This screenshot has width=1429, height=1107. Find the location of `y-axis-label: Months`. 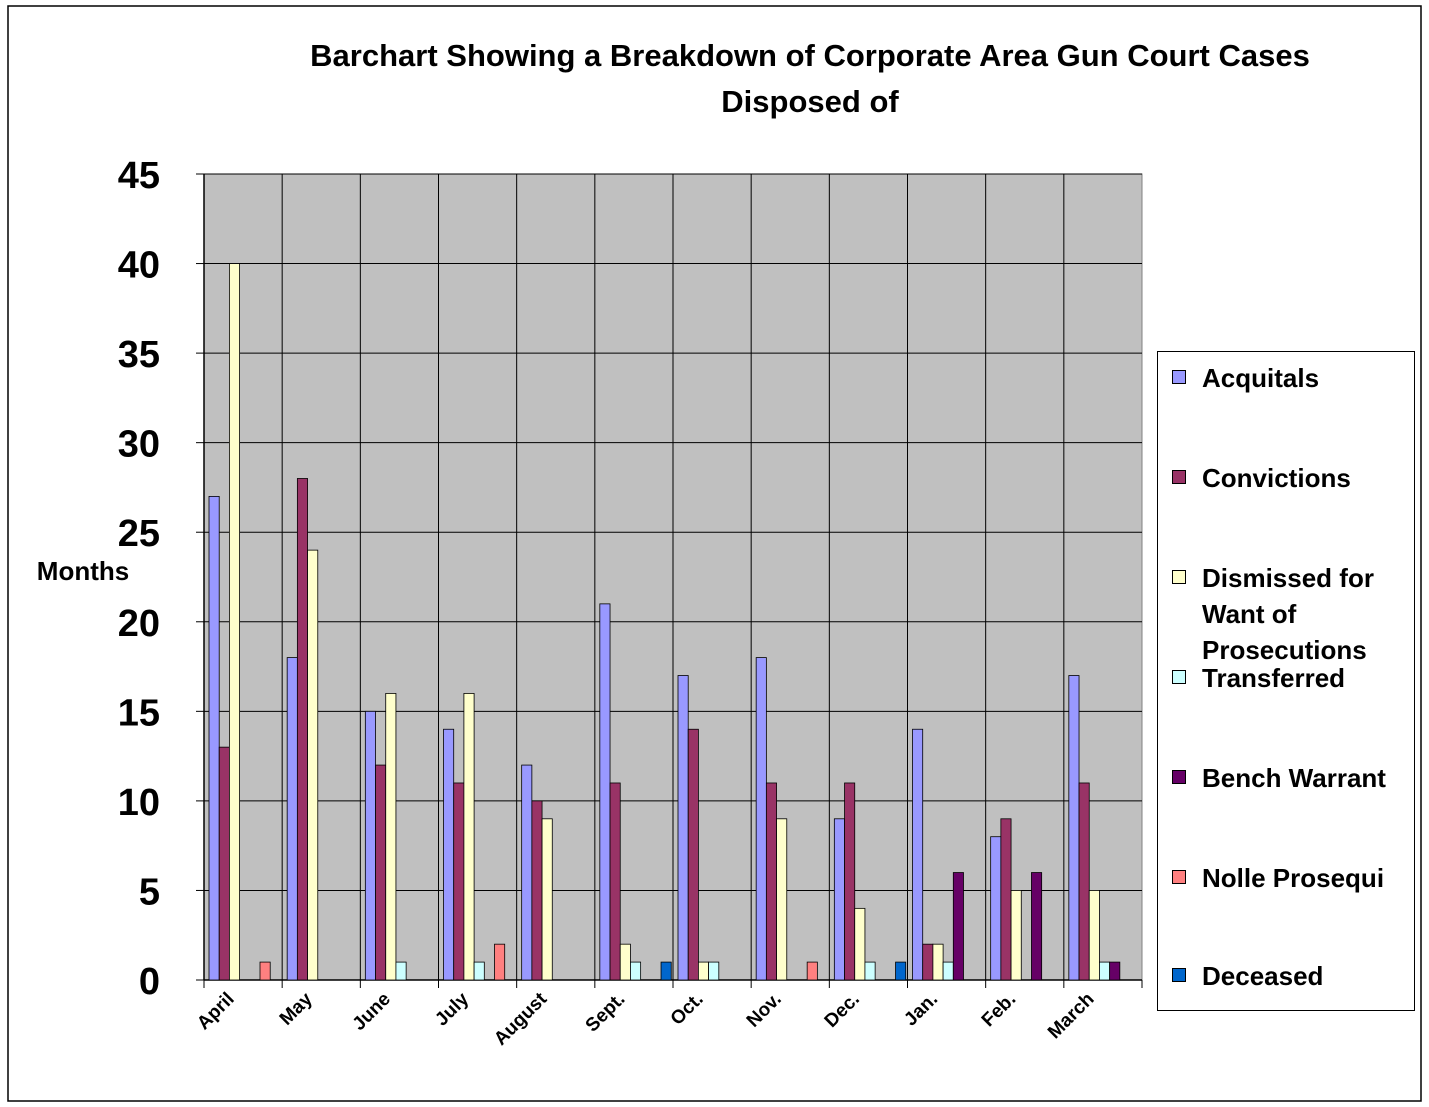

y-axis-label: Months is located at coordinates (83, 571).